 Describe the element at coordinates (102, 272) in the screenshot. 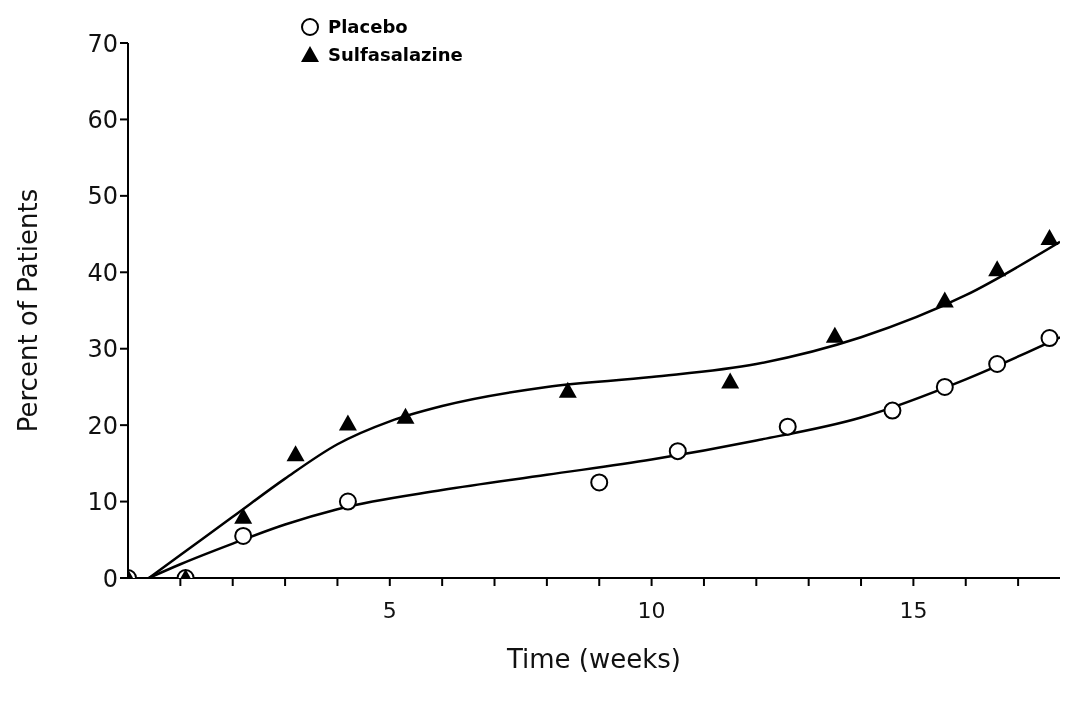

I see `y-tick-label: 40` at that location.